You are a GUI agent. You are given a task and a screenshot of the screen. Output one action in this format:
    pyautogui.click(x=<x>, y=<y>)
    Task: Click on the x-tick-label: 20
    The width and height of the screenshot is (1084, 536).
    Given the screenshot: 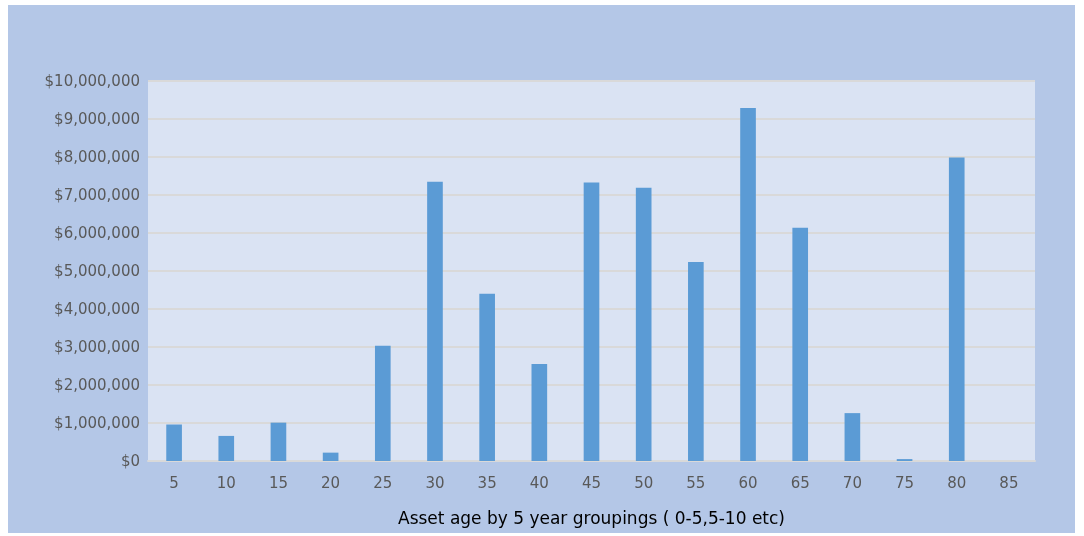 What is the action you would take?
    pyautogui.click(x=331, y=482)
    